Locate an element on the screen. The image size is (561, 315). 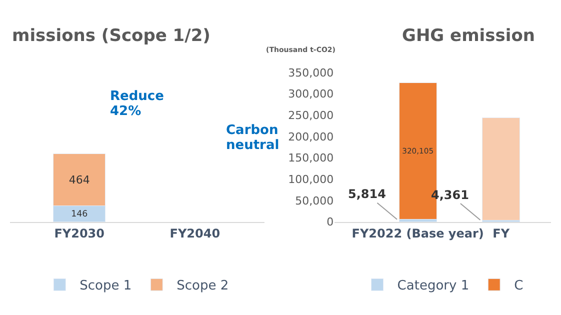
legend-label: C is located at coordinates (519, 286).